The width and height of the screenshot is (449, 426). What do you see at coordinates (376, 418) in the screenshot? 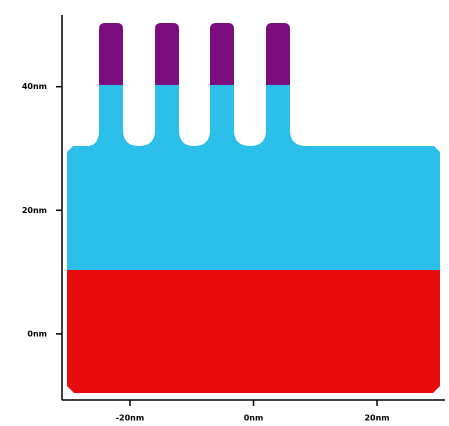
I see `x-tick-label: 20nm` at bounding box center [376, 418].